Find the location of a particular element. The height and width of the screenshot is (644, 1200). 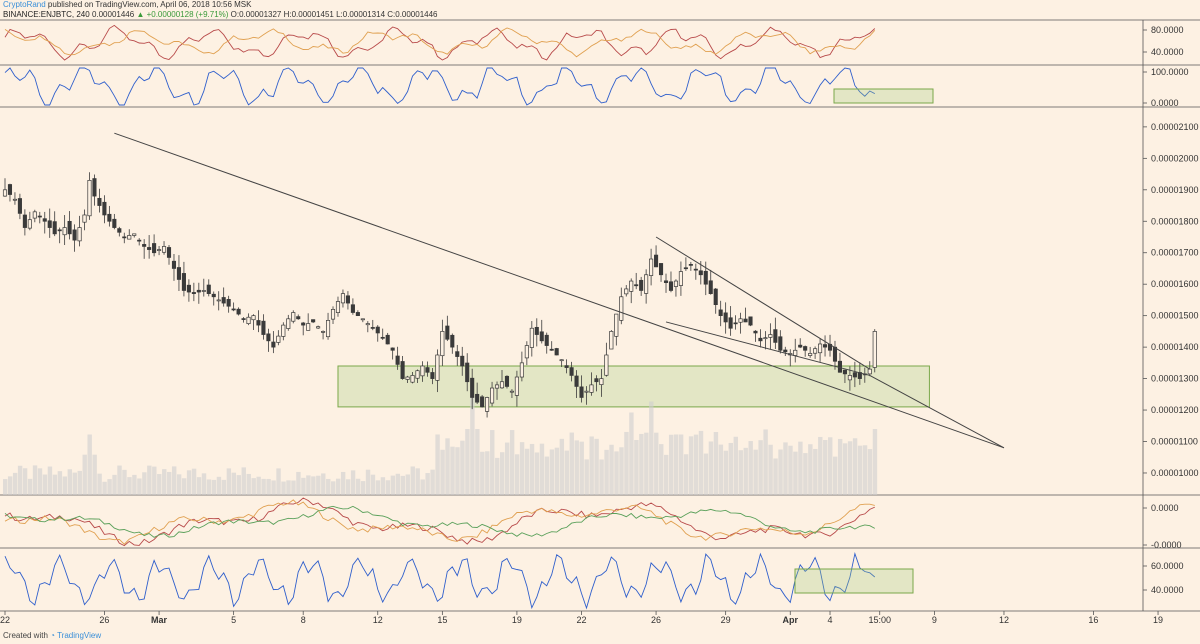

osc3-line-green is located at coordinates (440, 521).